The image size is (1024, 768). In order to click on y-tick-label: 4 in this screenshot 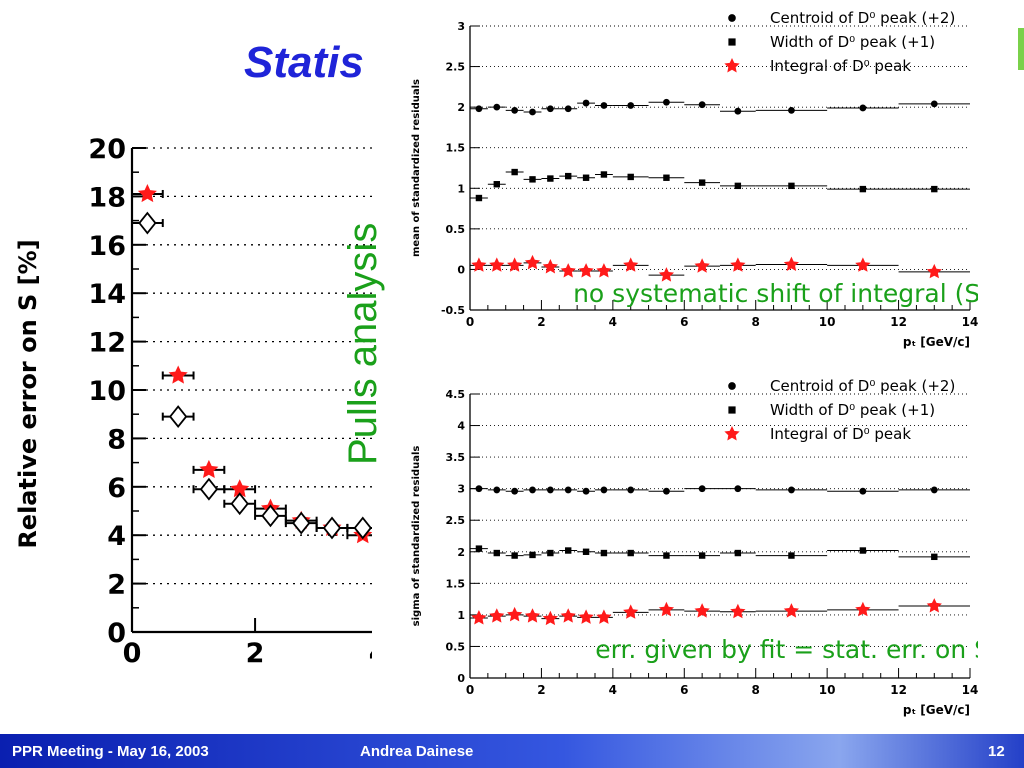, I will do `click(461, 426)`.